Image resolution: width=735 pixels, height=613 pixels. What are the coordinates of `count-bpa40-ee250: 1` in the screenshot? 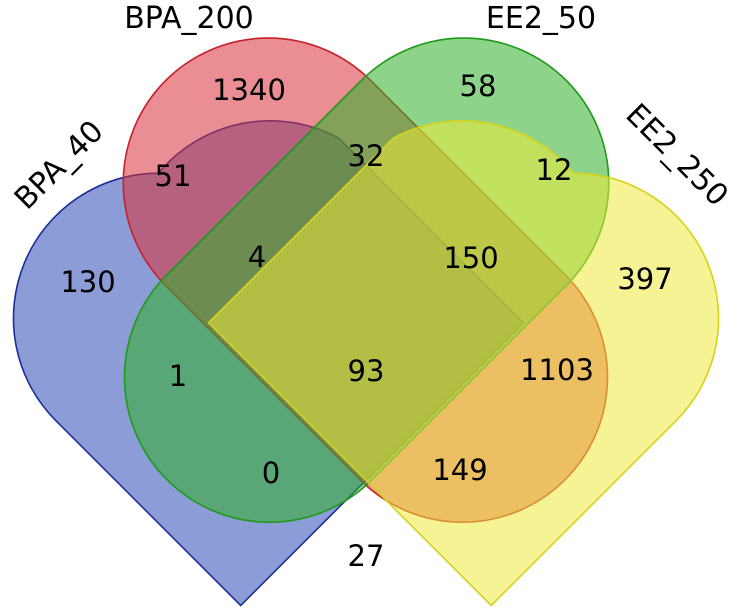 It's located at (178, 376).